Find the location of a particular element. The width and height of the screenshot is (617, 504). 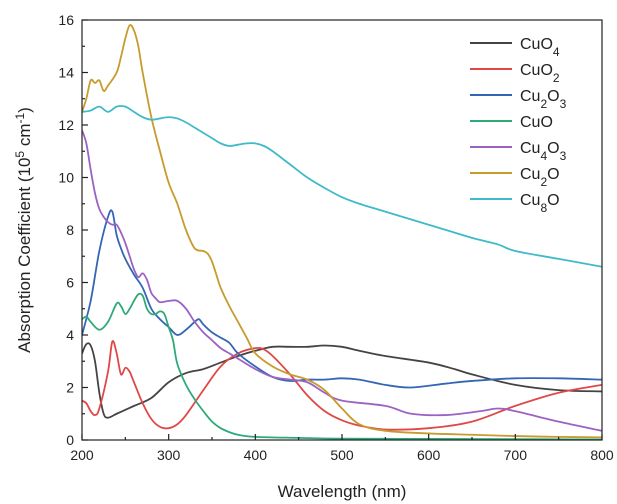

y-axis-title-suffix: ) is located at coordinates (24, 110).